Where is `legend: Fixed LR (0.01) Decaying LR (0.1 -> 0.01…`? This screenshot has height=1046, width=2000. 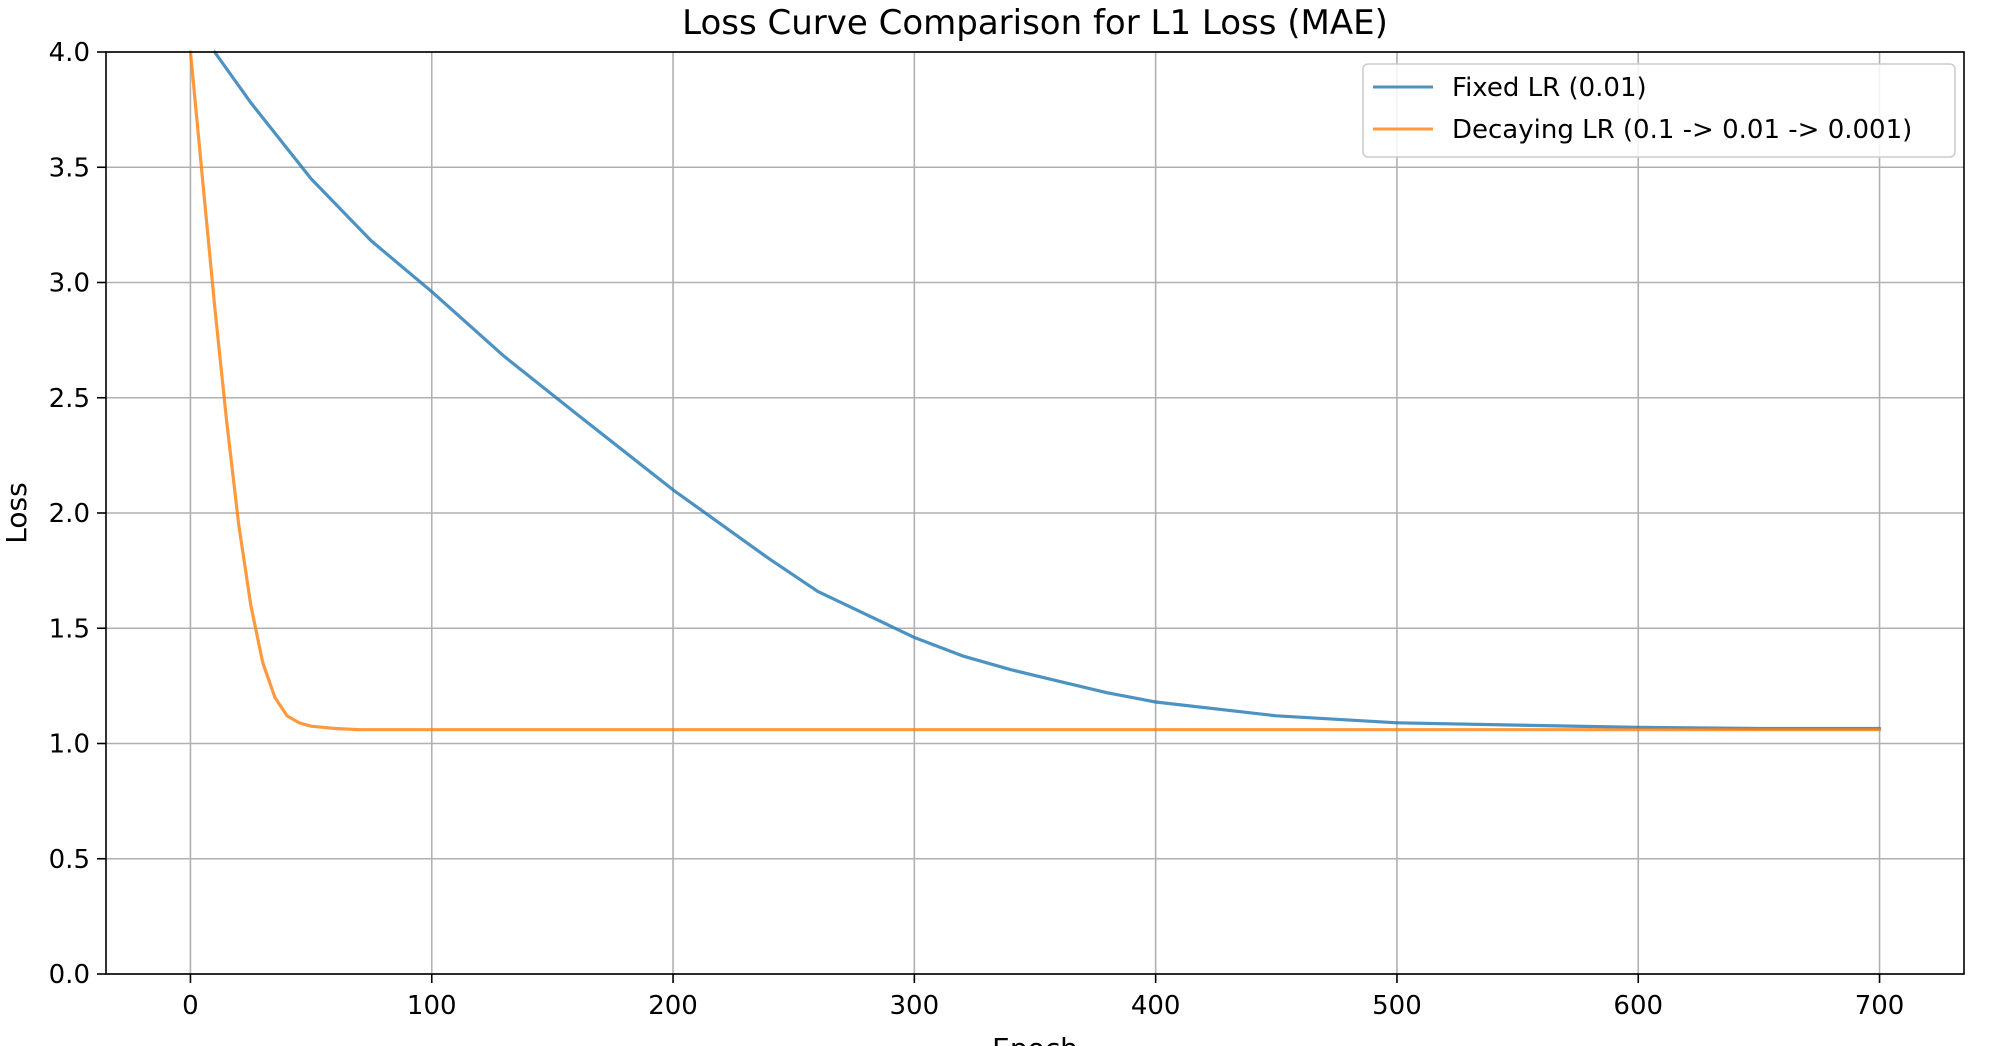
legend: Fixed LR (0.01) Decaying LR (0.1 -> 0.01… is located at coordinates (1659, 110).